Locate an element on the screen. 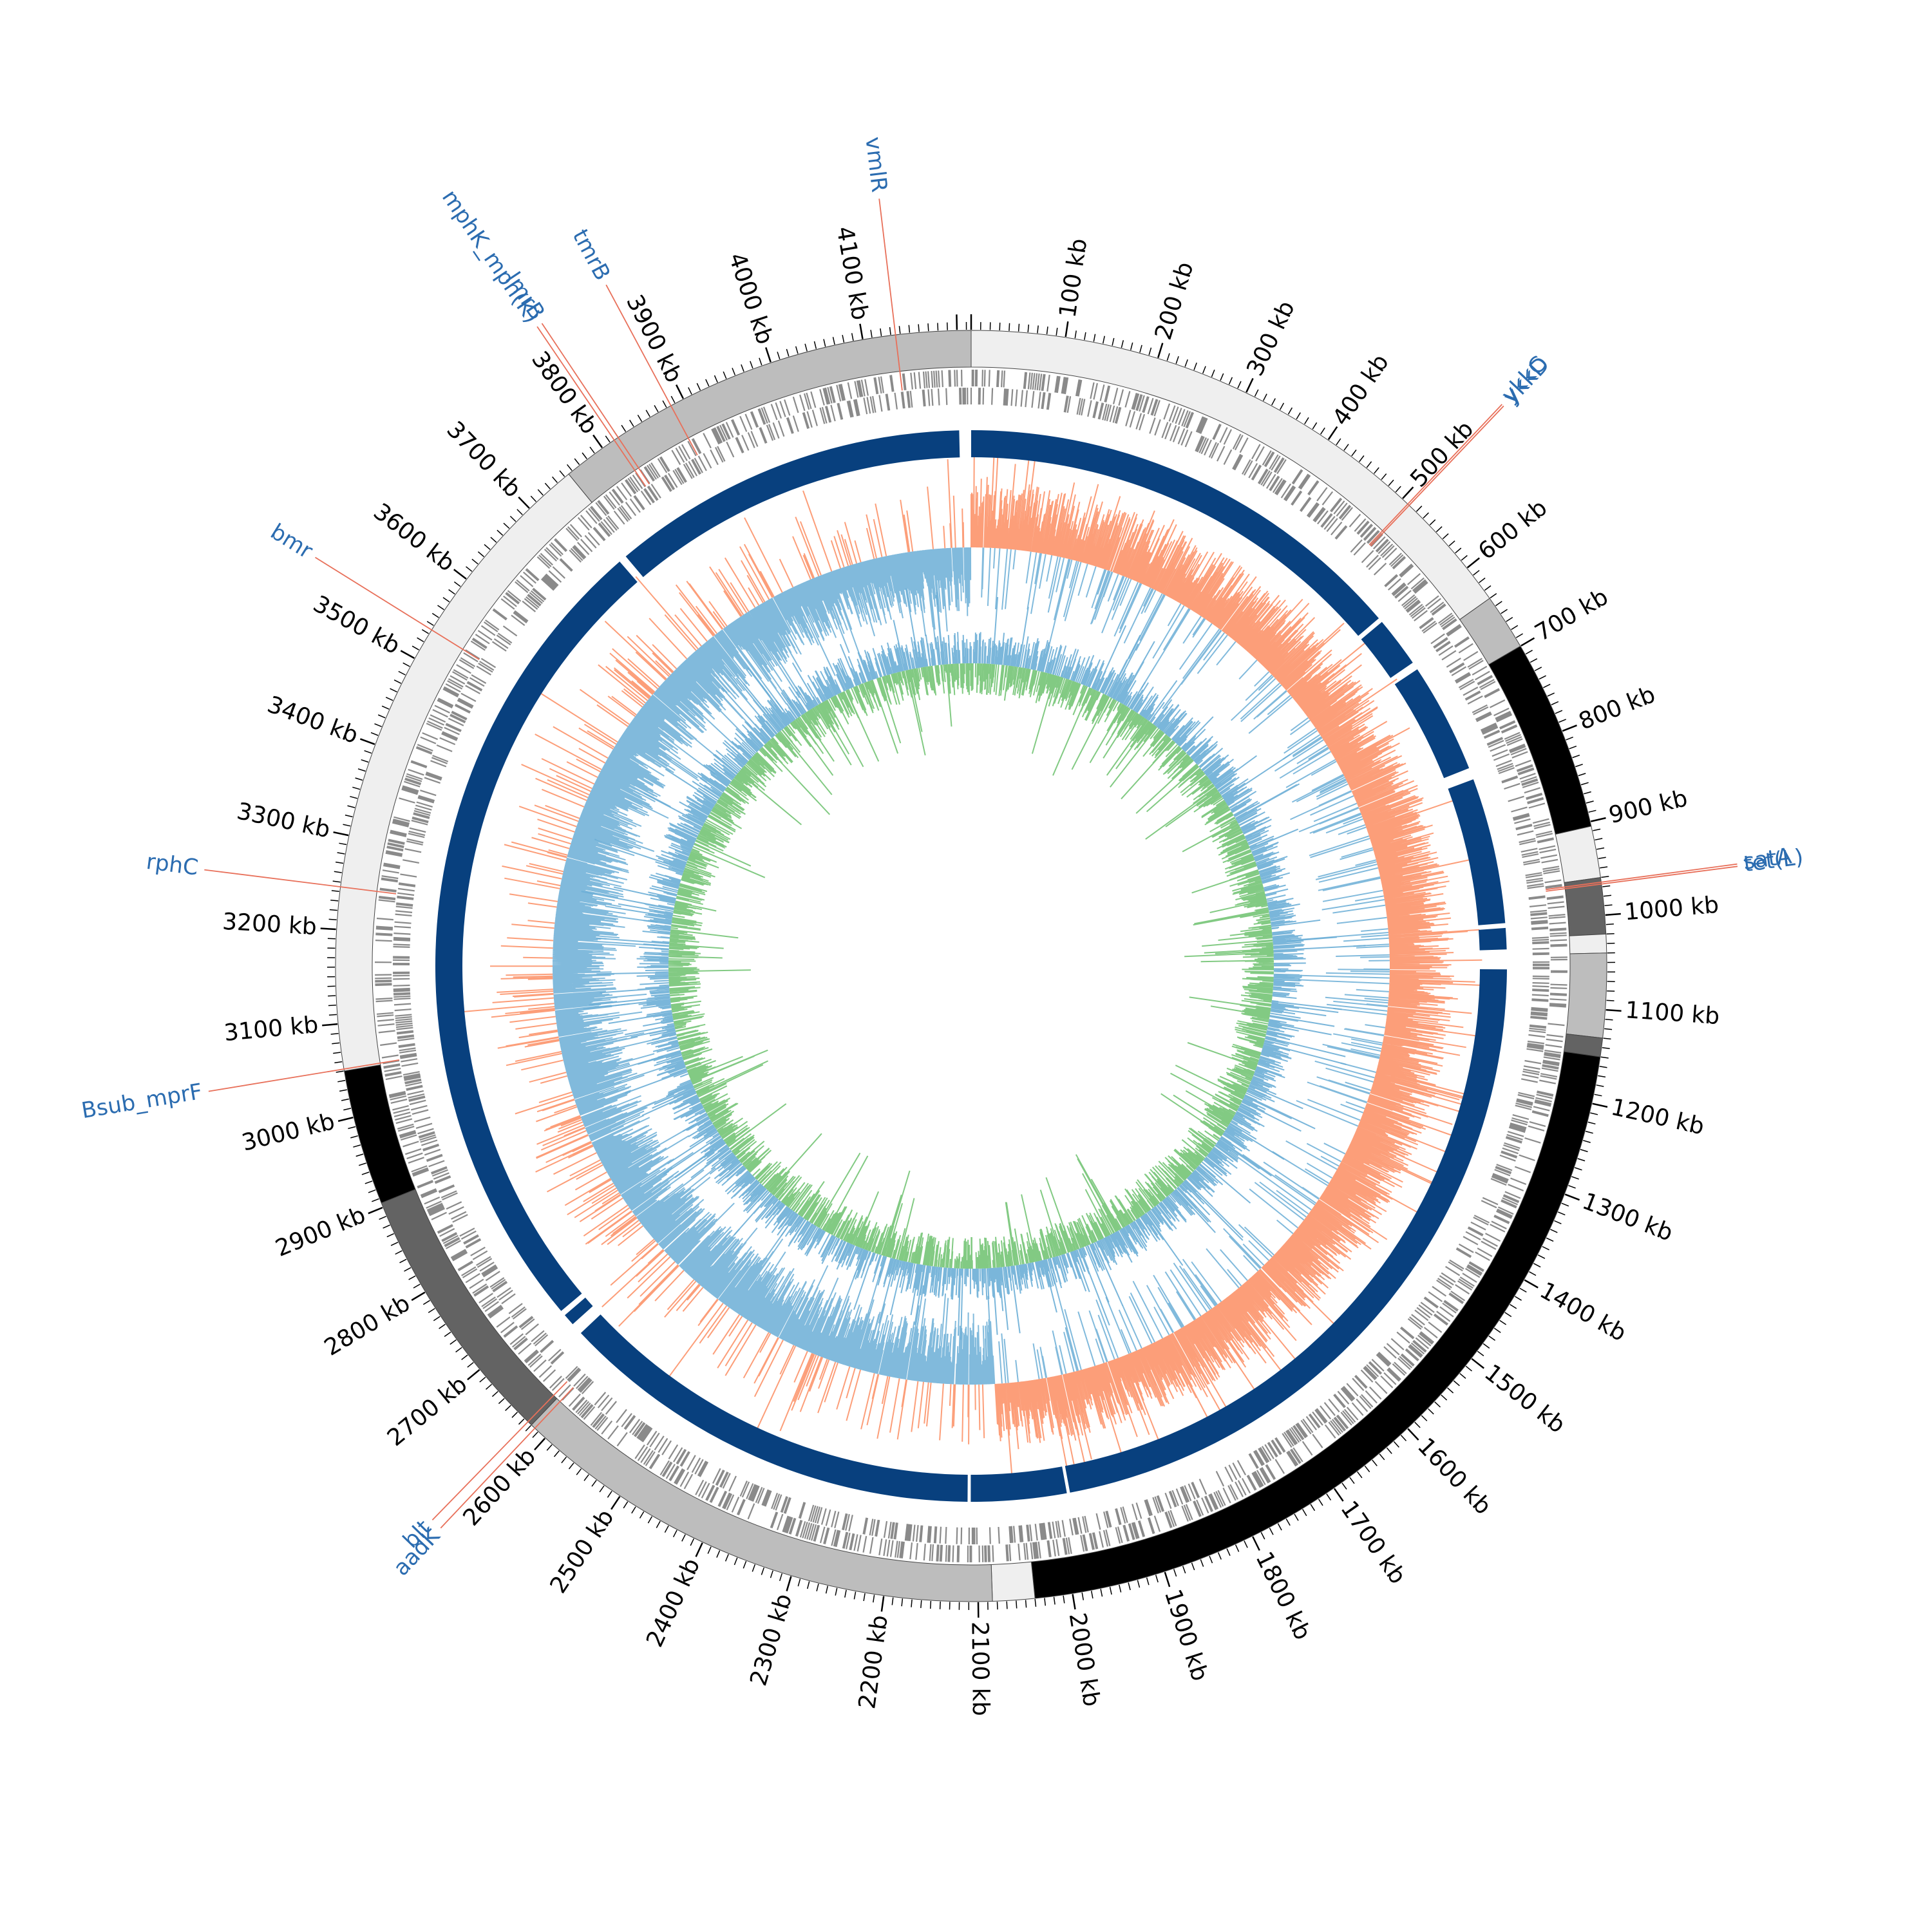 The width and height of the screenshot is (1932, 1932). scale-tick-label: 3200 kb is located at coordinates (269, 924).